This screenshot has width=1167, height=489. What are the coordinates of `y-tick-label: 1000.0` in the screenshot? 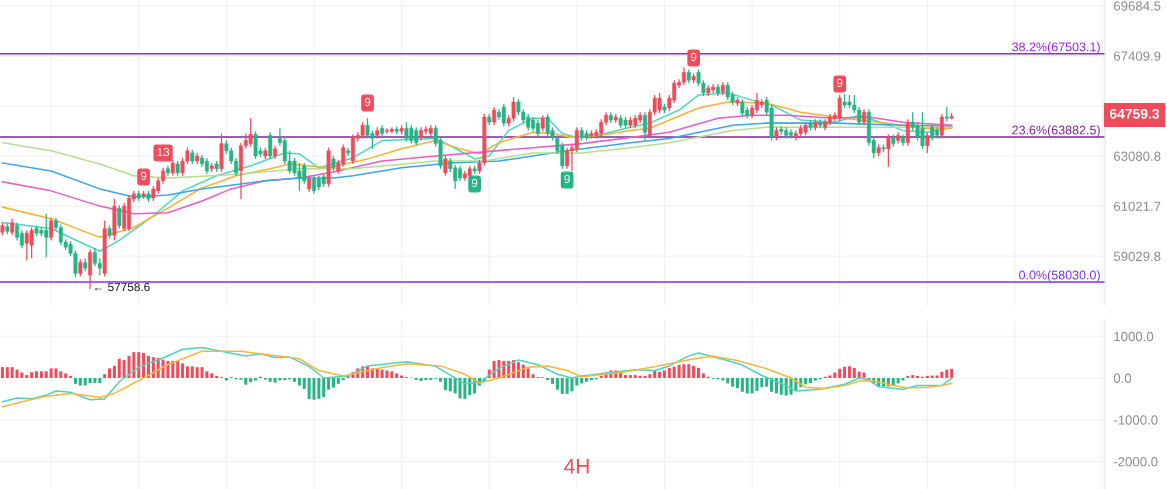 It's located at (1134, 336).